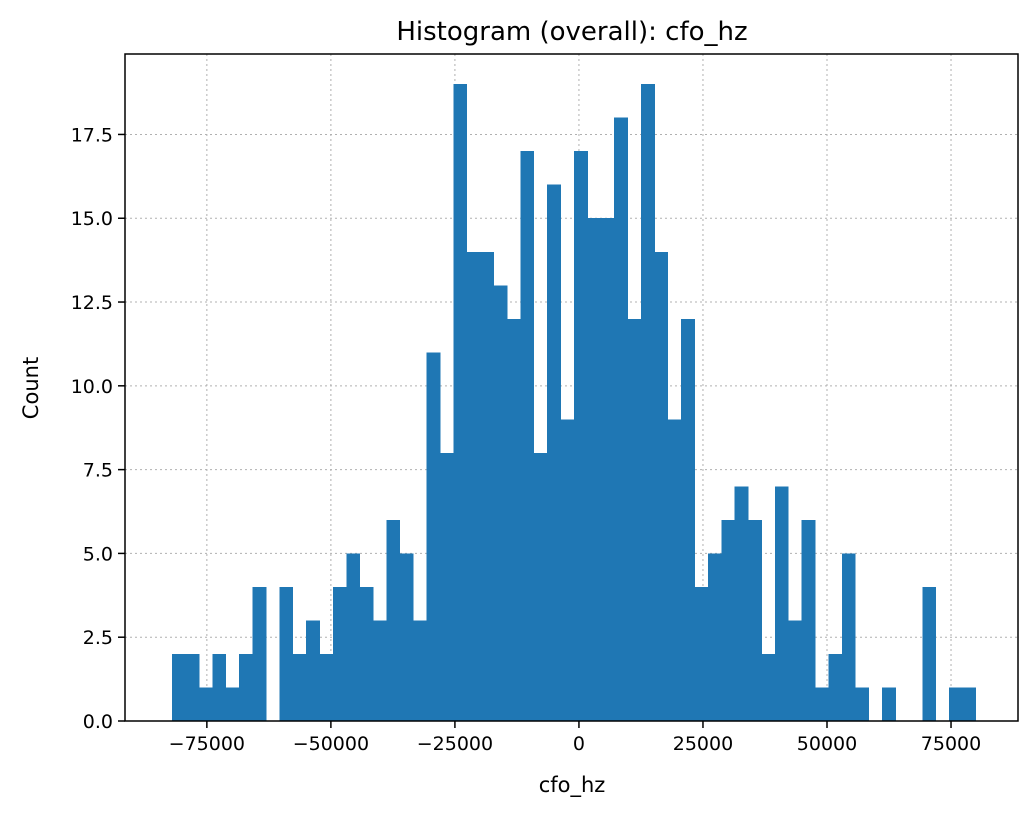  Describe the element at coordinates (98, 554) in the screenshot. I see `y-tick-label: 5.0` at that location.